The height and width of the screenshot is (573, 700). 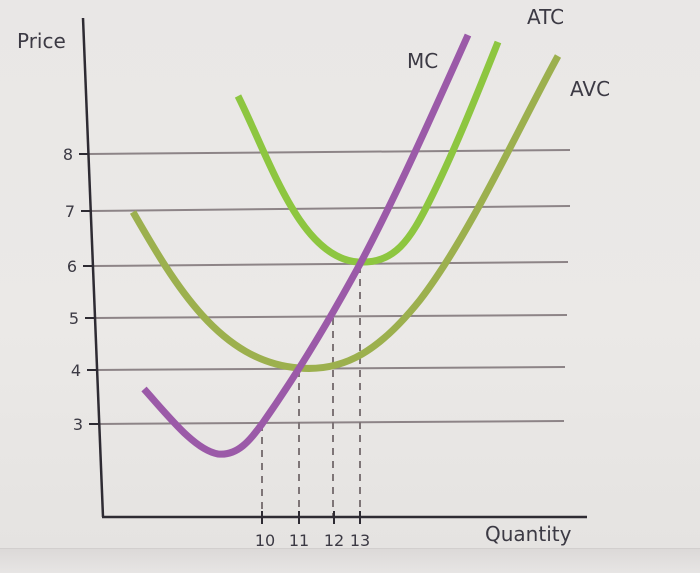 What do you see at coordinates (299, 540) in the screenshot?
I see `x-tick-label-11: 11` at bounding box center [299, 540].